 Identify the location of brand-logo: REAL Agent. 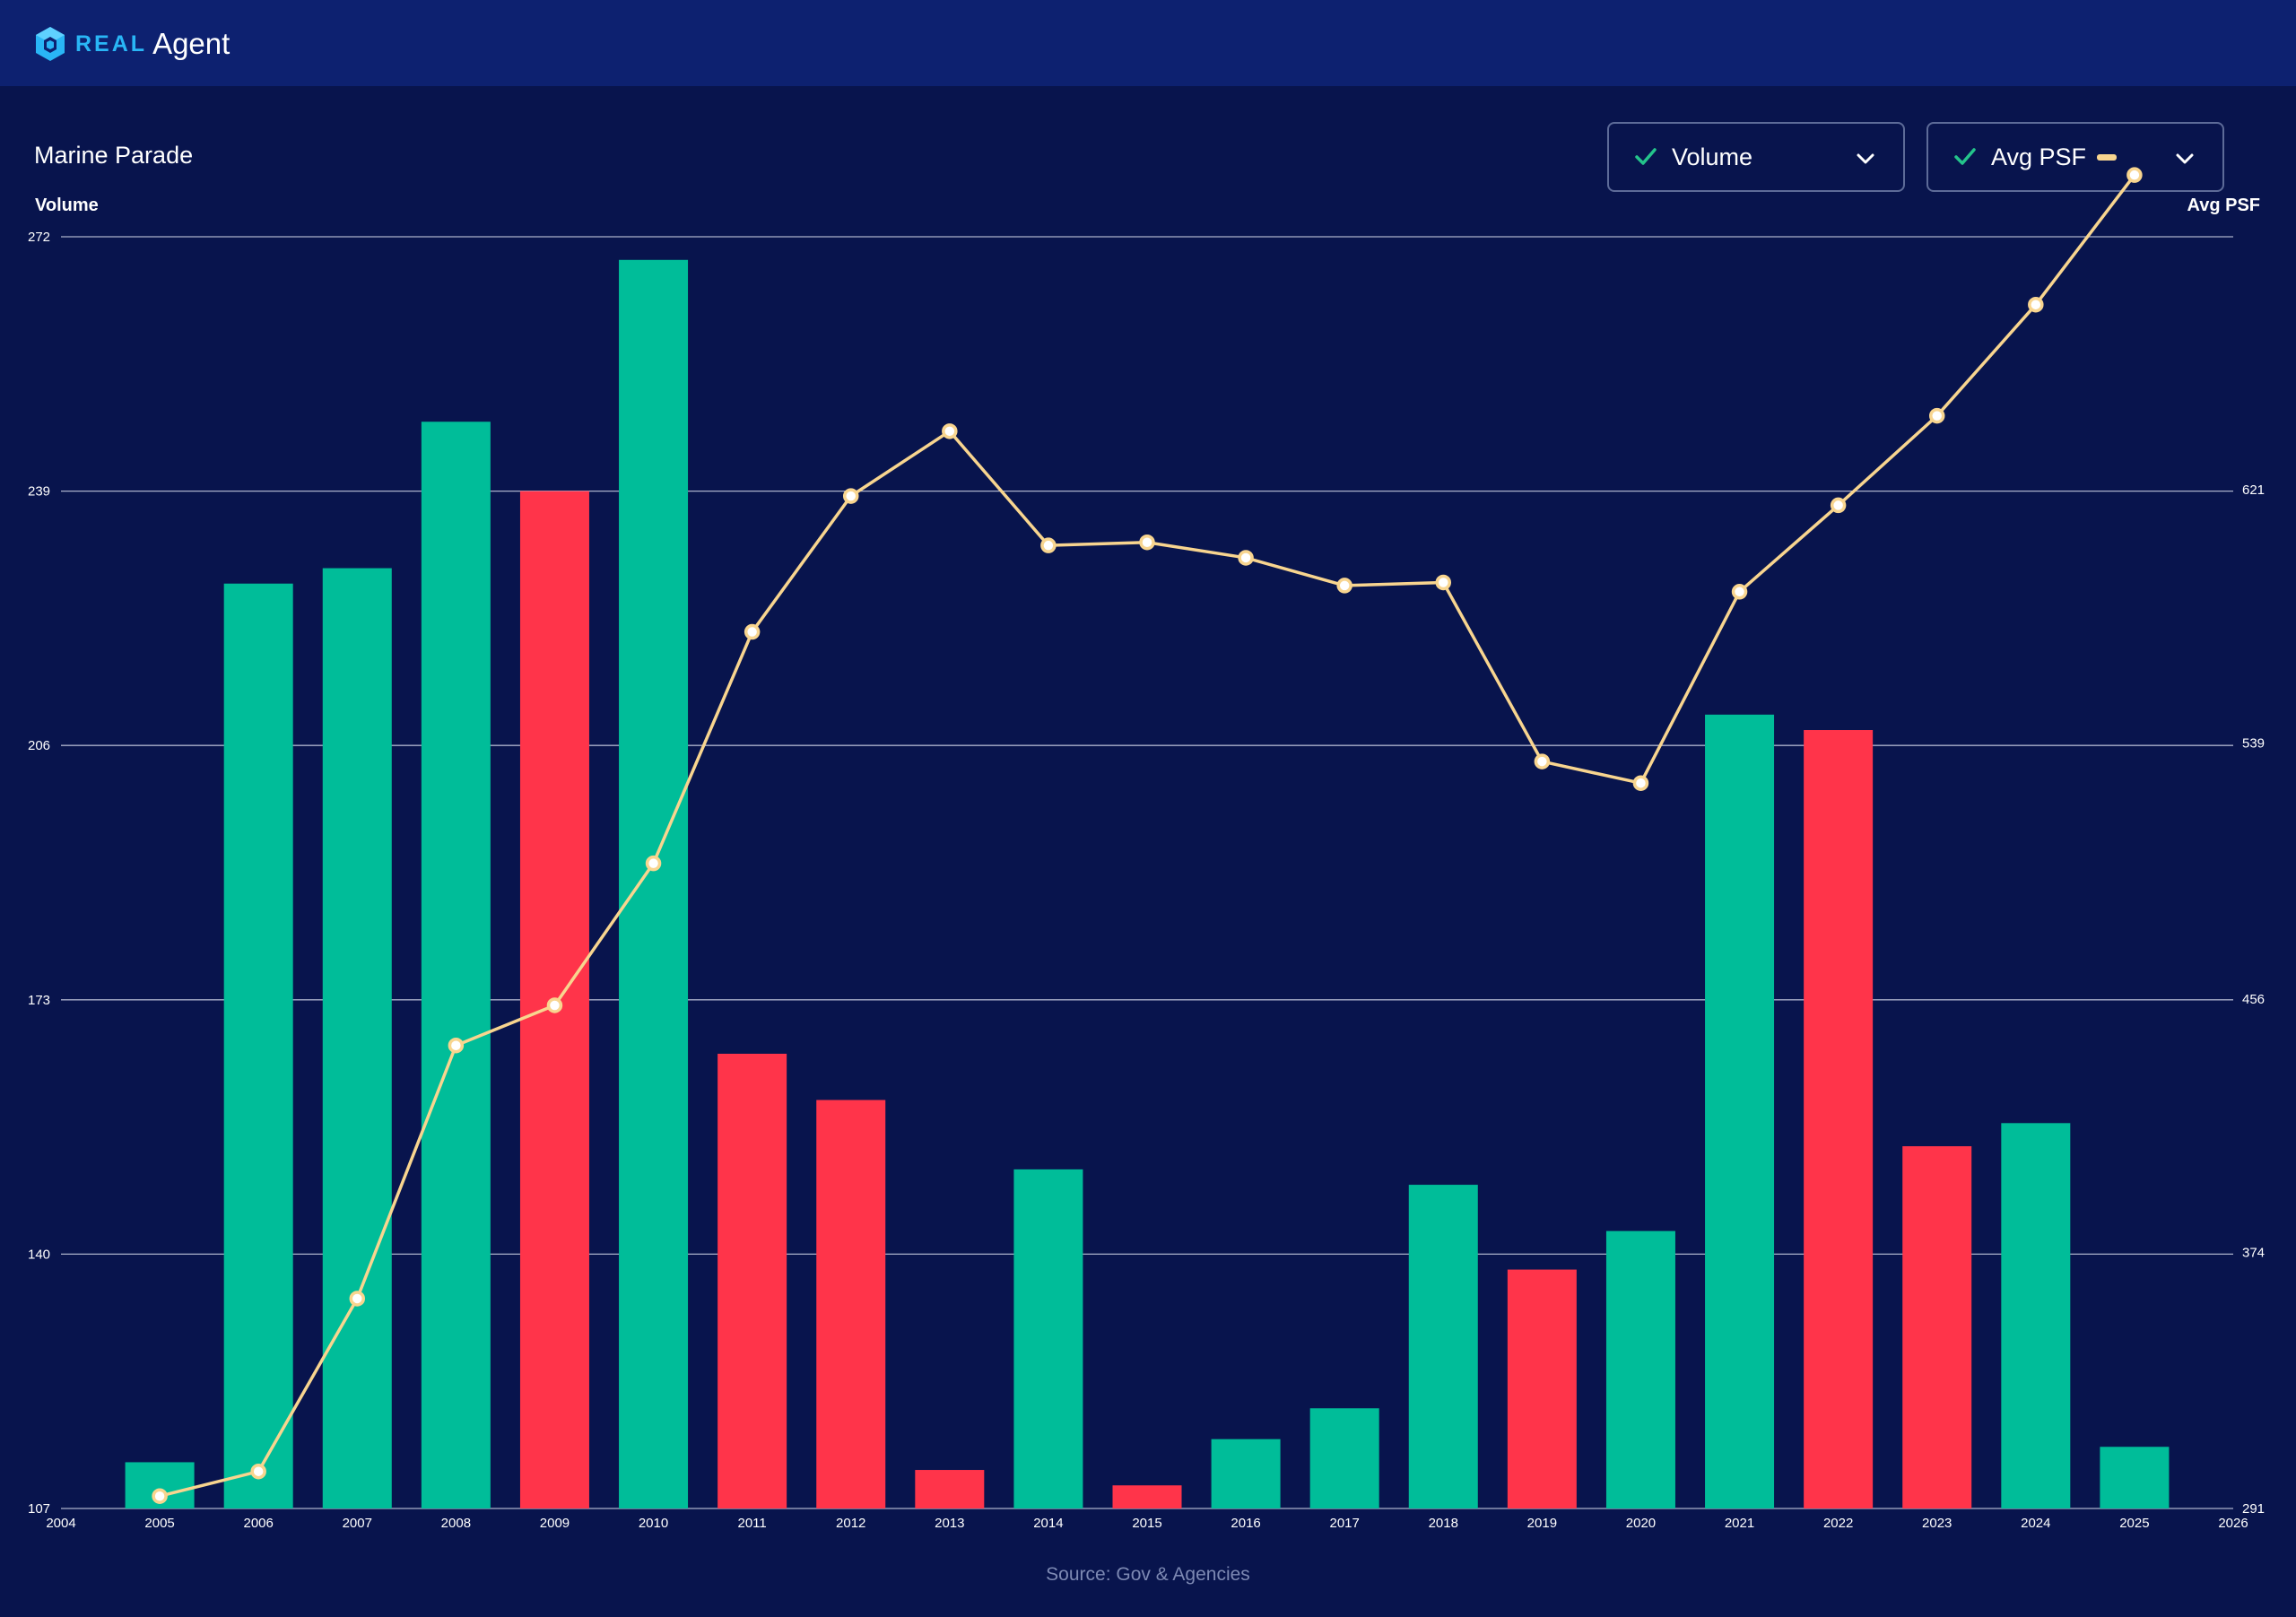
(132, 44).